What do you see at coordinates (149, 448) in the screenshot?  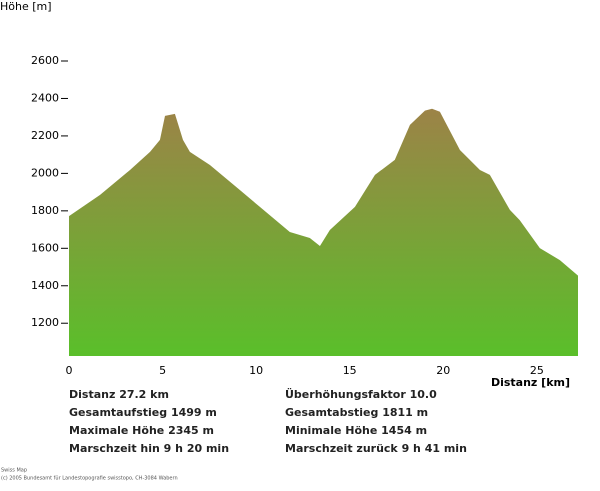 I see `info-text: Marschzeit hin 9 h 20 min` at bounding box center [149, 448].